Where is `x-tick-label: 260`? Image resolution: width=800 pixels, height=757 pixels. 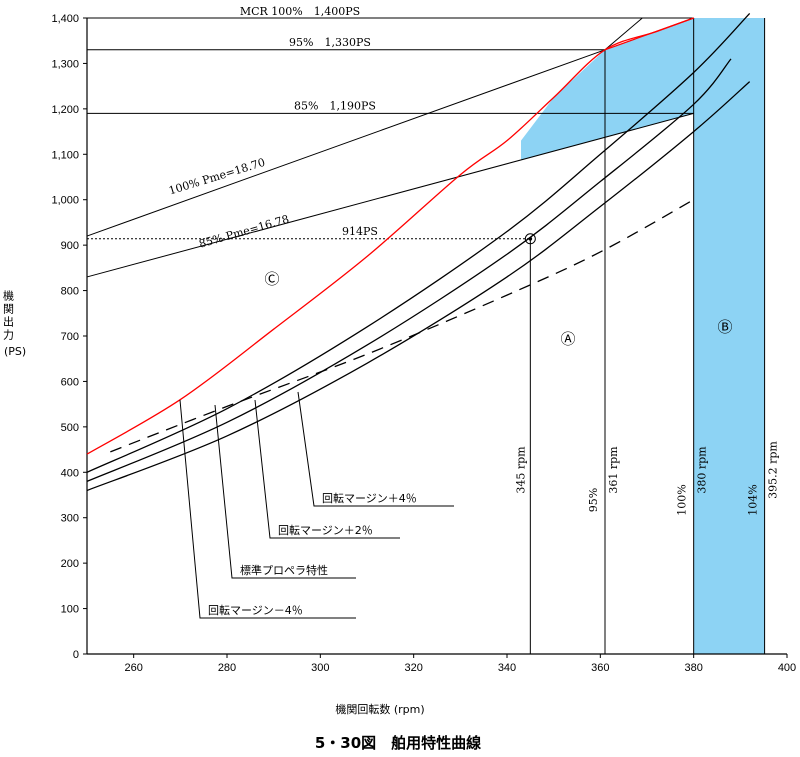
x-tick-label: 260 is located at coordinates (133, 668).